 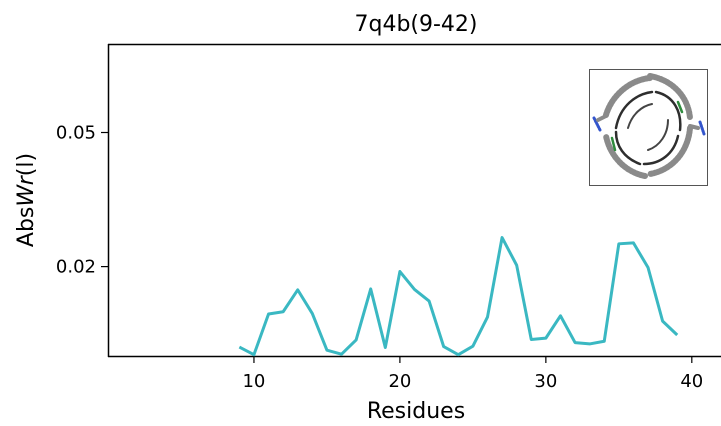 What do you see at coordinates (415, 24) in the screenshot?
I see `chart-title: 7q4b(9-42)` at bounding box center [415, 24].